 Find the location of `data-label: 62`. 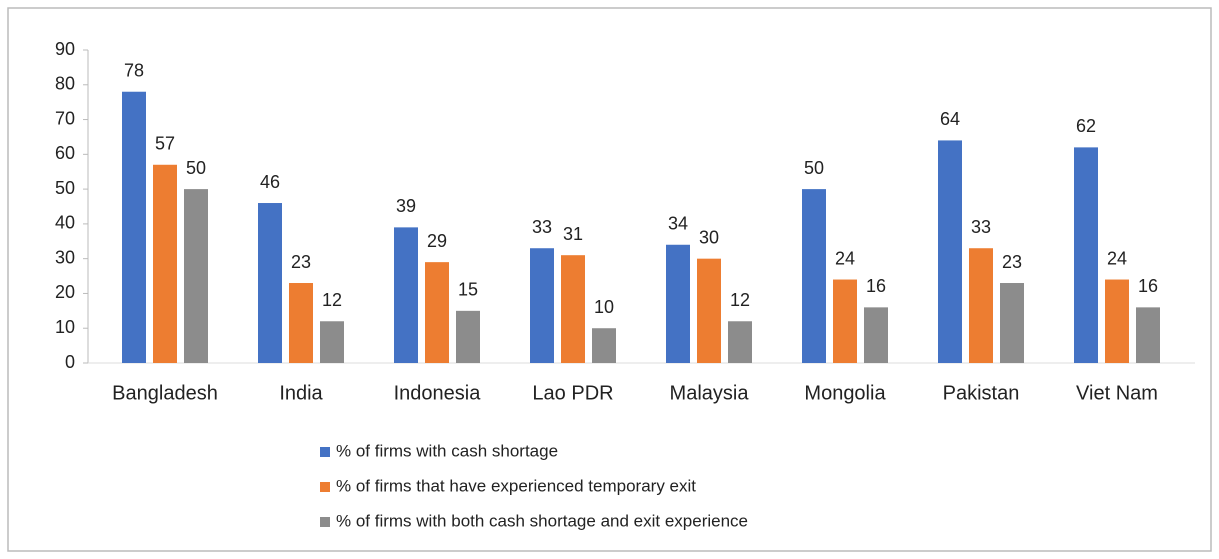

data-label: 62 is located at coordinates (1086, 126).